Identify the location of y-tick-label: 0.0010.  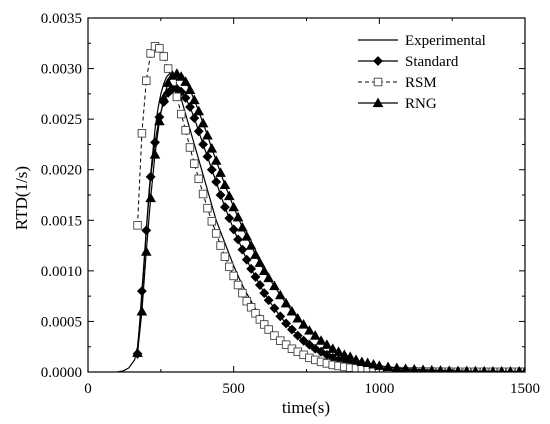
(61, 272).